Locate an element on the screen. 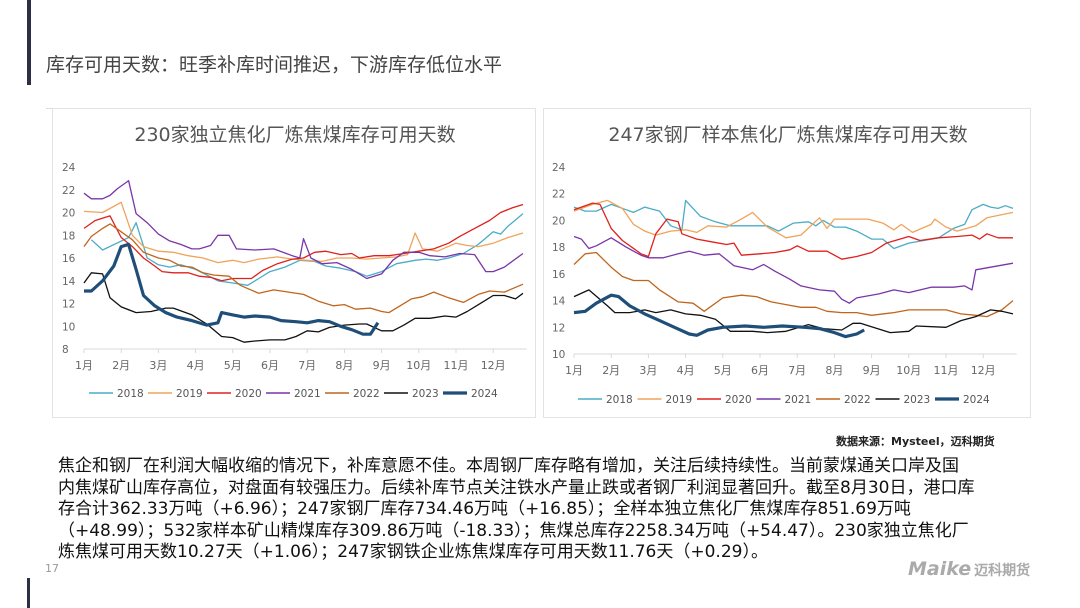  series-line-2023 is located at coordinates (303, 307).